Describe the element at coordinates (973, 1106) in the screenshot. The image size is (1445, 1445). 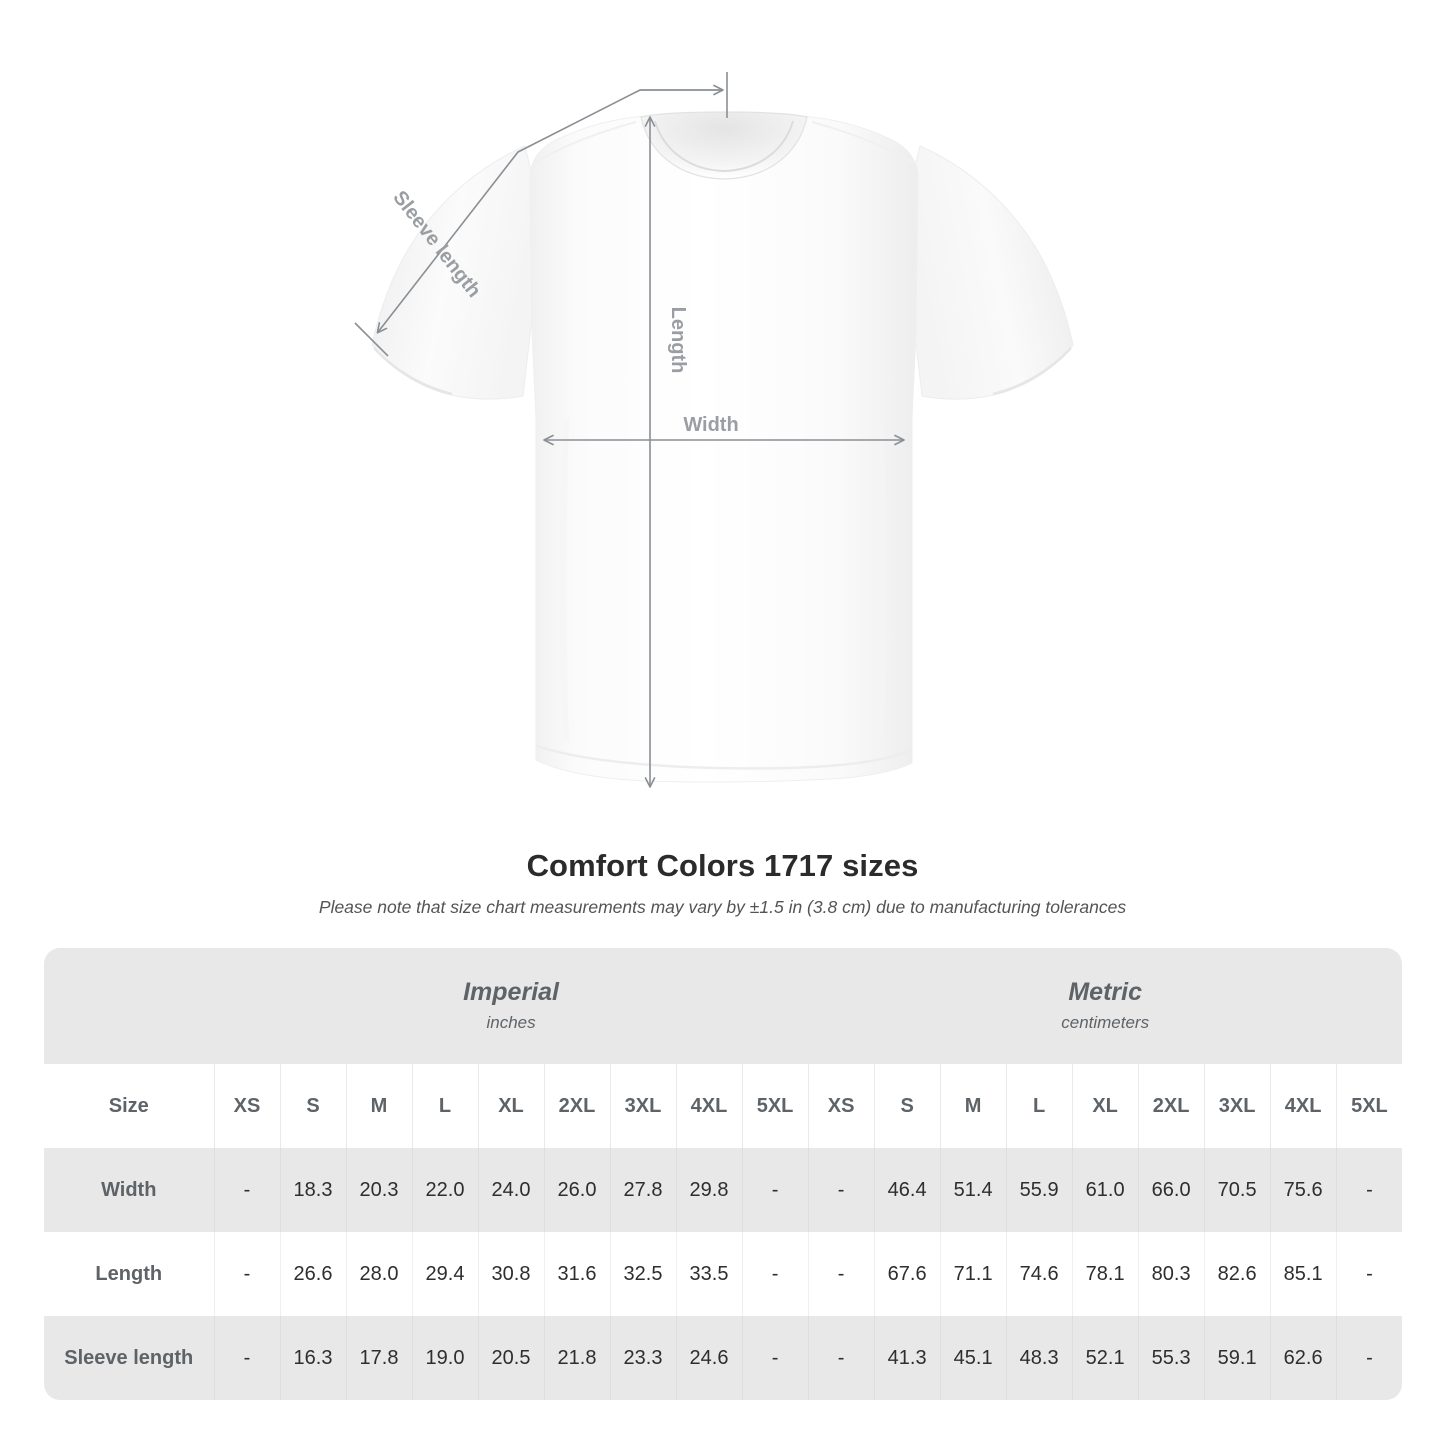
I see `header-cell-metric-m: M` at that location.